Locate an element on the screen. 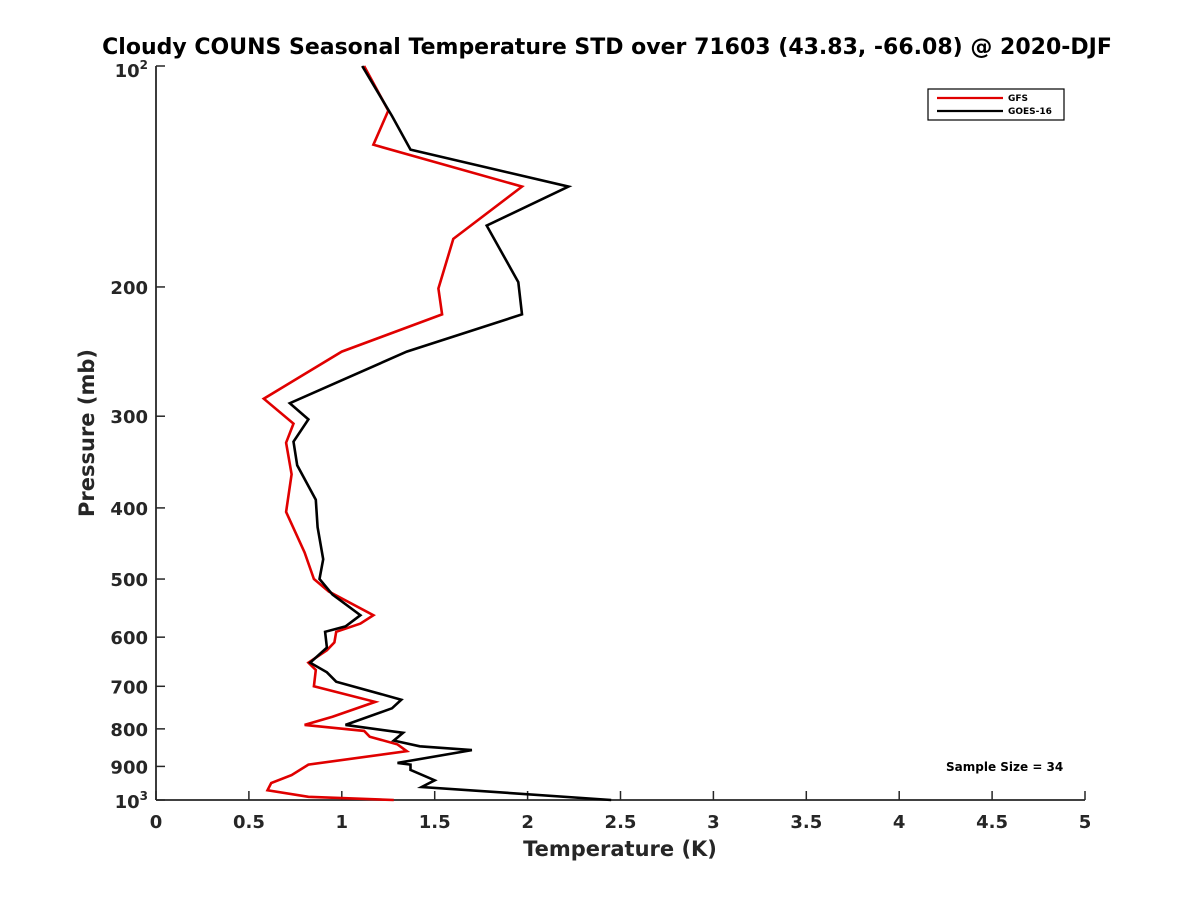 Image resolution: width=1200 pixels, height=900 pixels. y-tick-label: 300 is located at coordinates (129, 417).